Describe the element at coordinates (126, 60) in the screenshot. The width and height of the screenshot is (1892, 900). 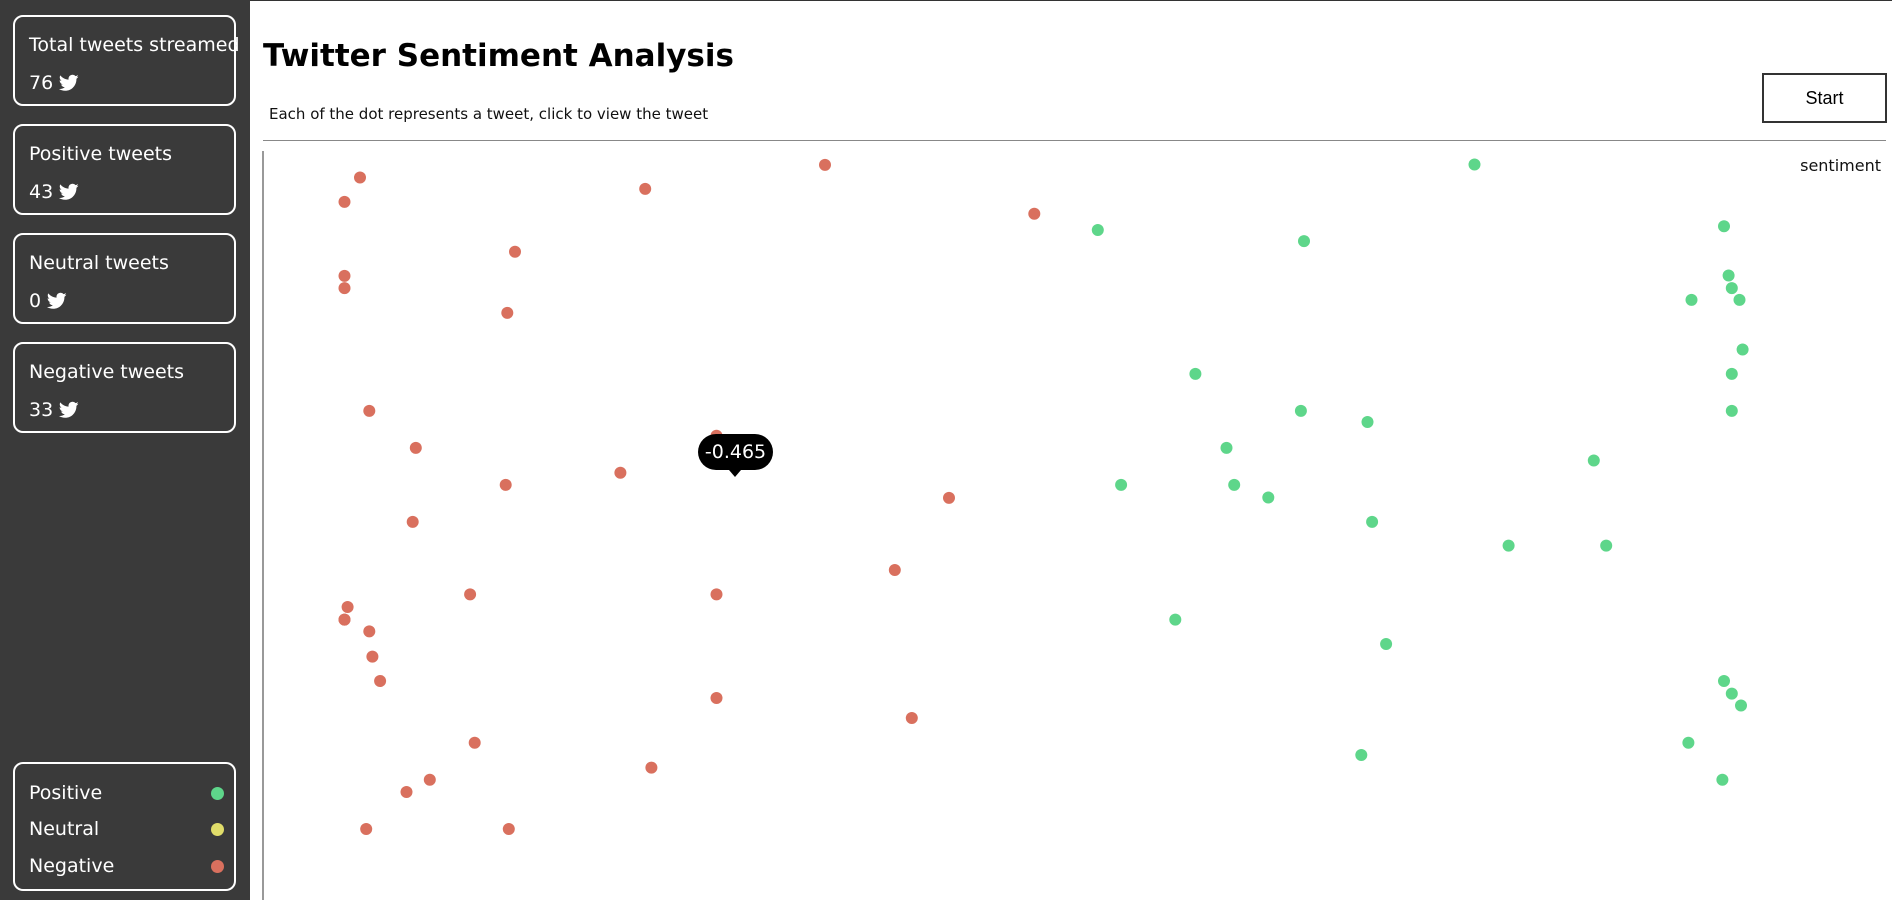
I see `stat-card-total: Total tweets streamed 76` at that location.